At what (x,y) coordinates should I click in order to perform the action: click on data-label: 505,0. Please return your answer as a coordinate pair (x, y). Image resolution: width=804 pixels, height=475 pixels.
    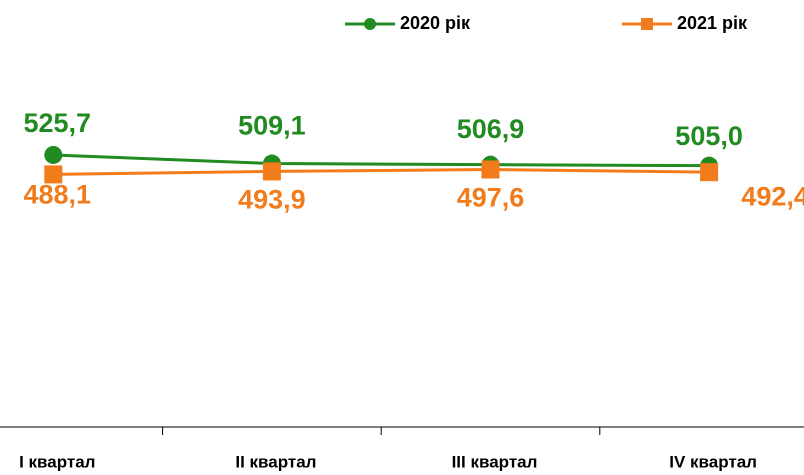
    Looking at the image, I should click on (709, 136).